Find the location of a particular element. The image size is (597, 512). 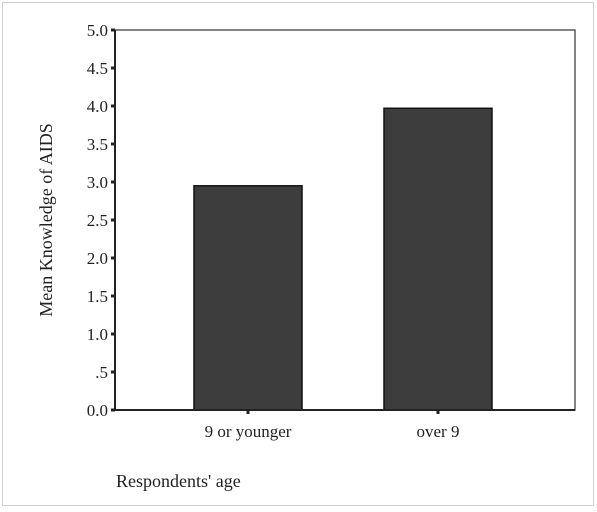

x-categories-layer: 9 or younger over 9 is located at coordinates (332, 425).